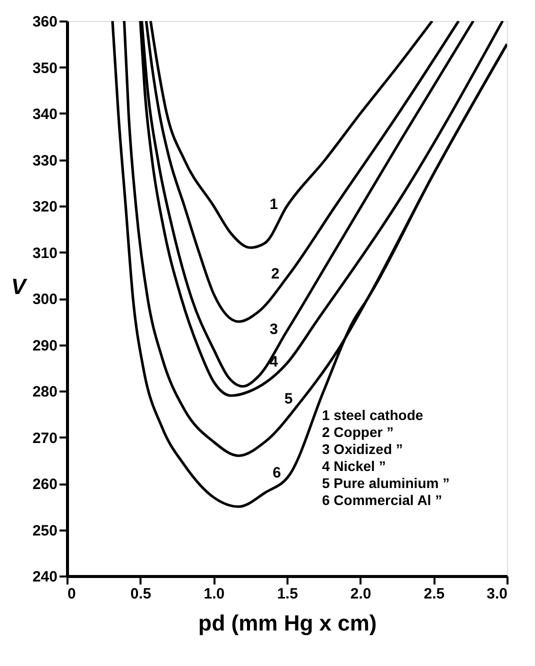  Describe the element at coordinates (497, 594) in the screenshot. I see `x-tick-label: 3.0` at that location.